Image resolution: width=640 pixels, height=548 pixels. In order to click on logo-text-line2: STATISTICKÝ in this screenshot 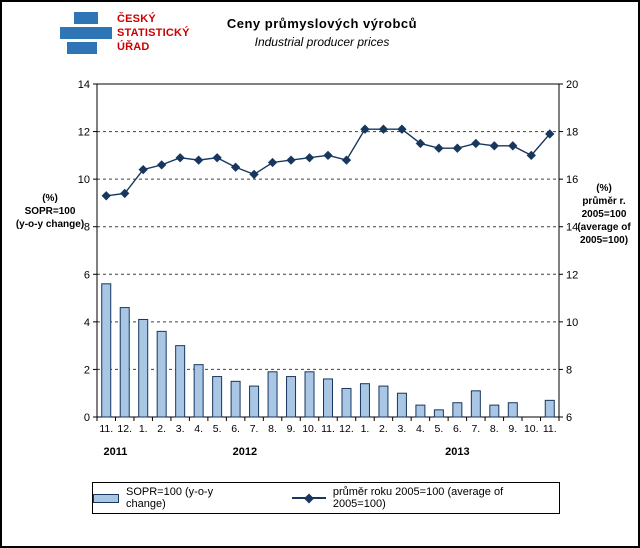, I will do `click(153, 33)`.